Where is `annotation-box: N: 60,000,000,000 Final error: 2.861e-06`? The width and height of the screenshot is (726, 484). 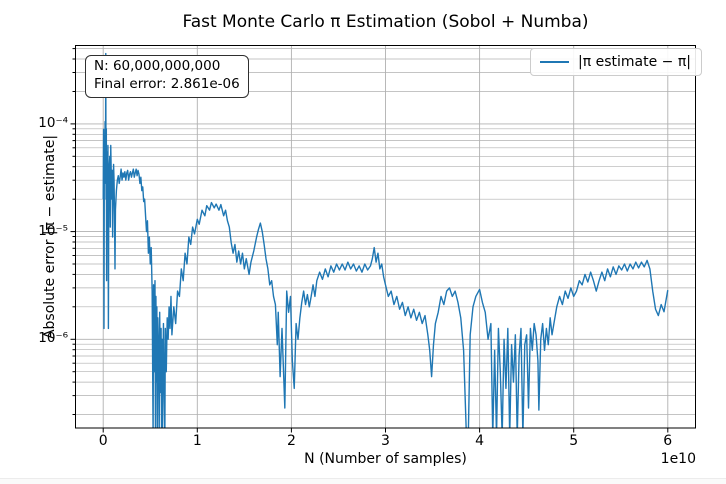
annotation-box: N: 60,000,000,000 Final error: 2.861e-06 is located at coordinates (167, 76).